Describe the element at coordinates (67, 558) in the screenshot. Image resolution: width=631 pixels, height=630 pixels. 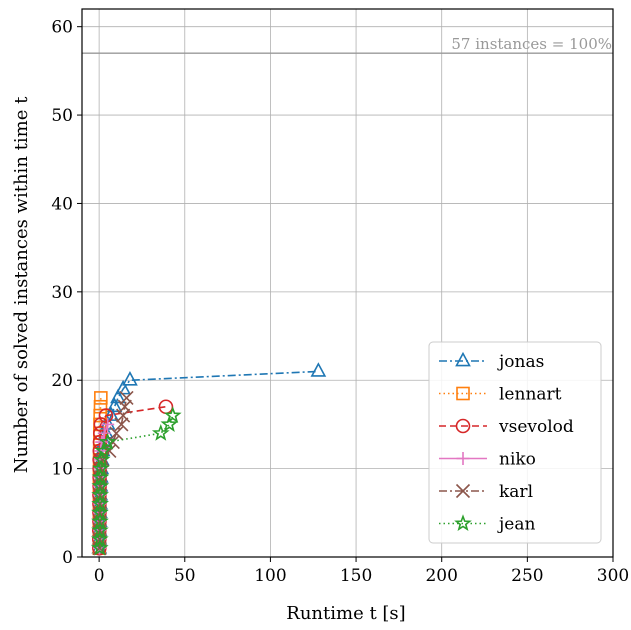
I see `y-tick-label: 0` at that location.